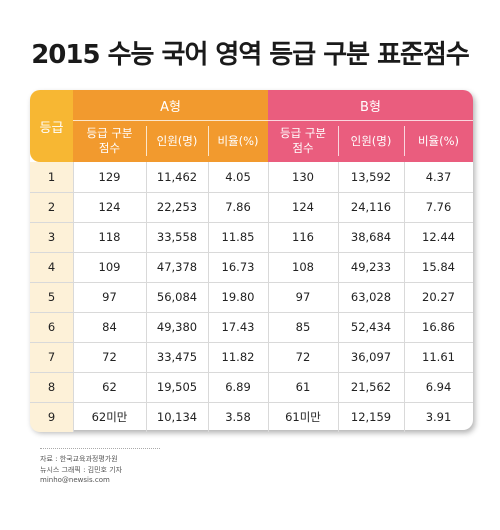 The height and width of the screenshot is (530, 500). I want to click on table-cell-b-ratio: 20.27, so click(438, 297).